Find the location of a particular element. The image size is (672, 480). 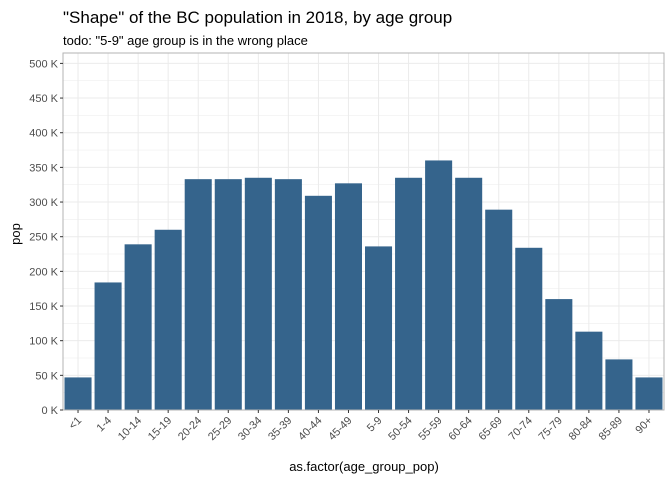

x-tick-label: 85-89 is located at coordinates (611, 429).